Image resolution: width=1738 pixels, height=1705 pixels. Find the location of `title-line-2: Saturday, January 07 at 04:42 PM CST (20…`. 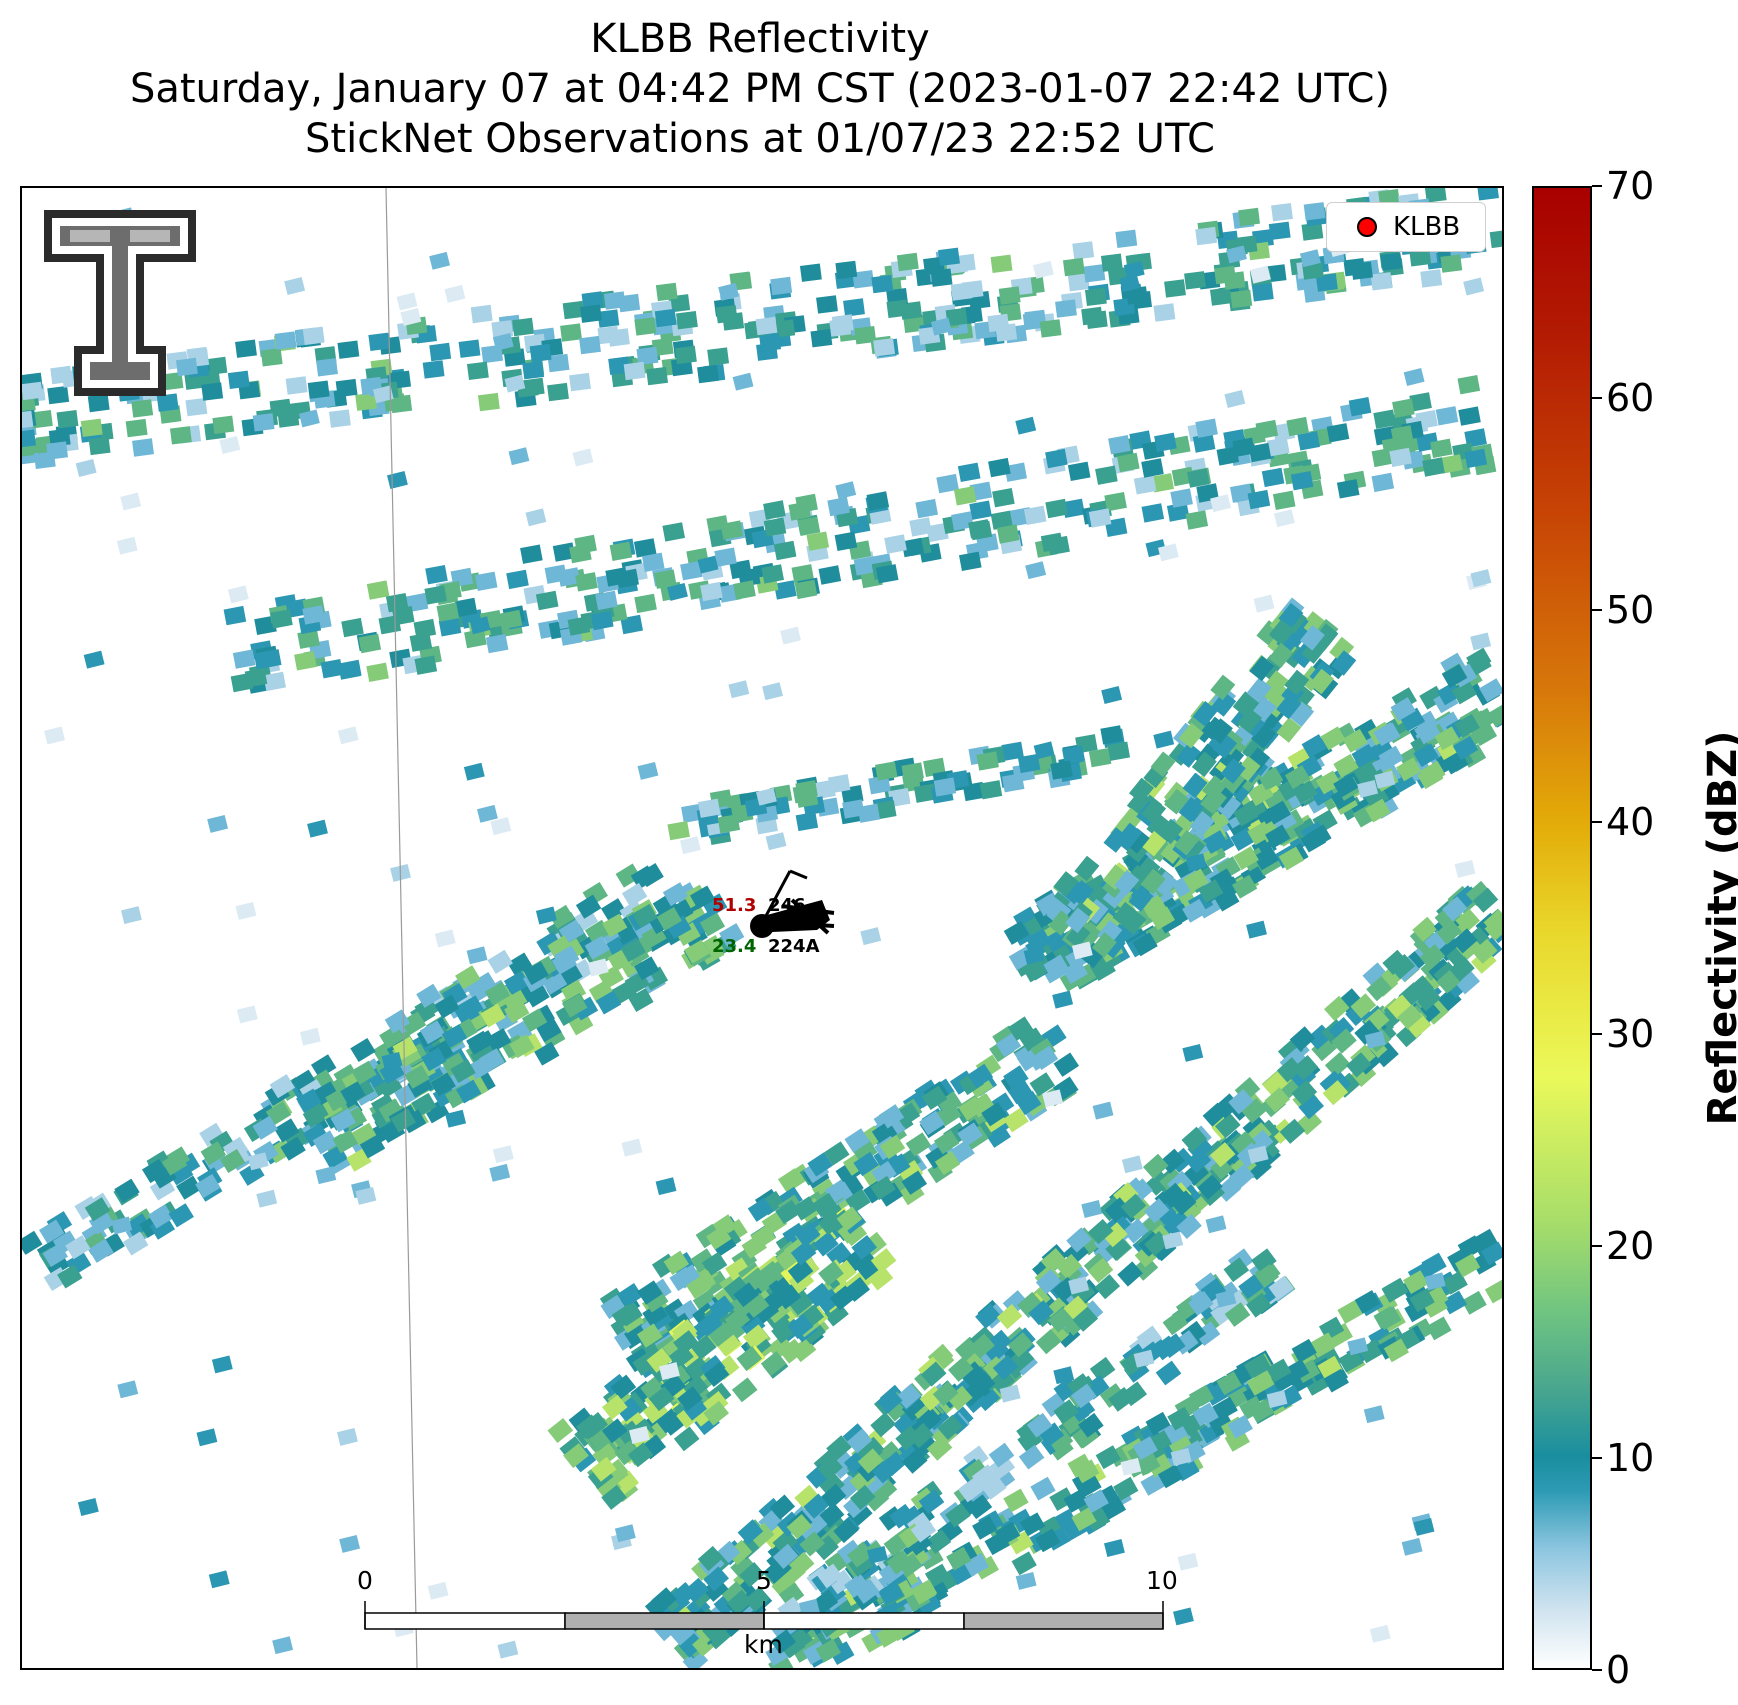

title-line-2: Saturday, January 07 at 04:42 PM CST (20… is located at coordinates (760, 89).